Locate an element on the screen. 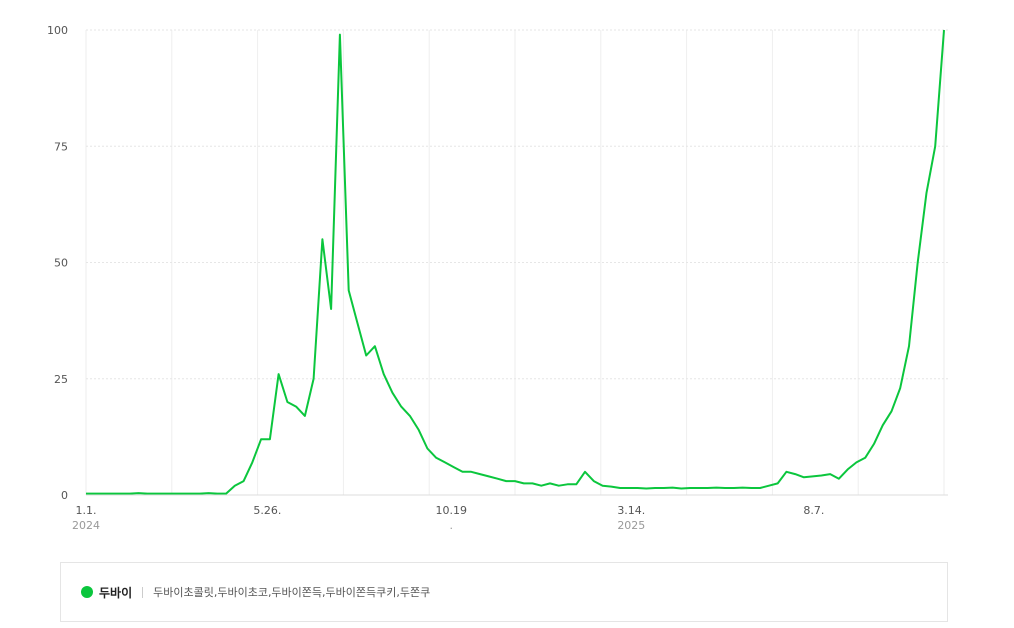 The image size is (1014, 628). y-tick-label: 75 is located at coordinates (61, 146).